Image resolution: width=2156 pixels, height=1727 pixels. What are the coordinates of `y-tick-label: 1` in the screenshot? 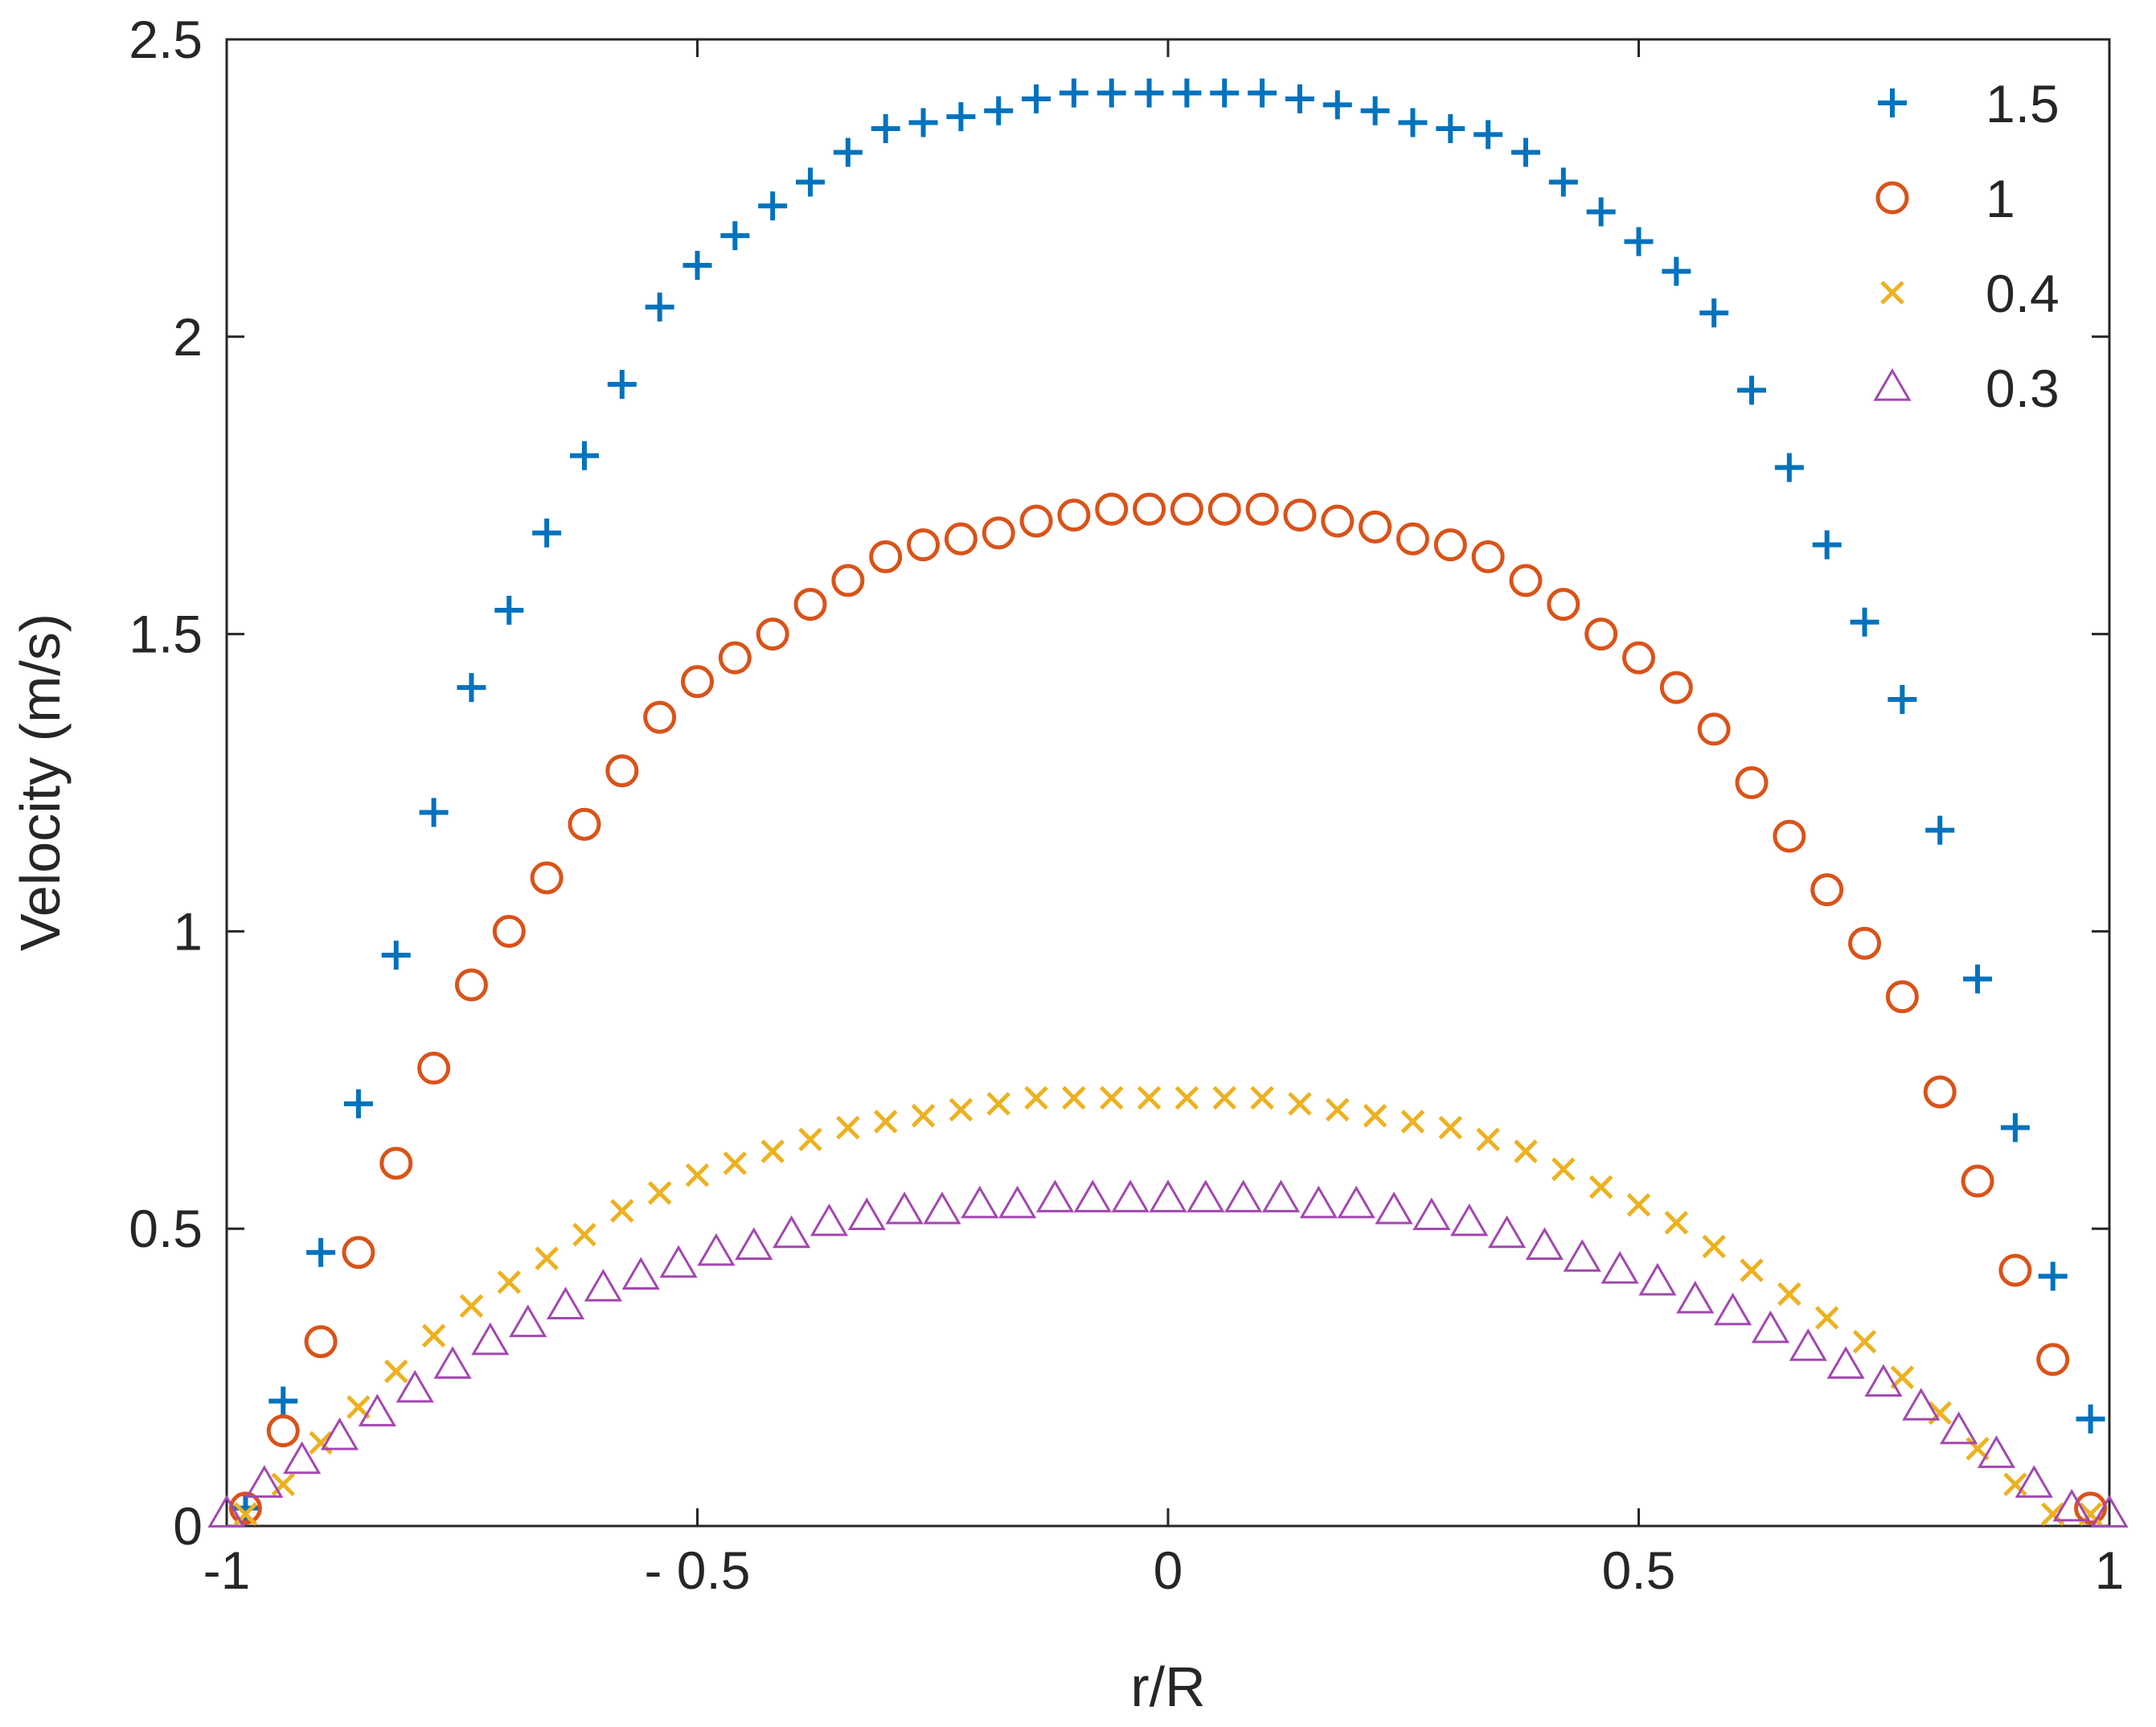 It's located at (188, 931).